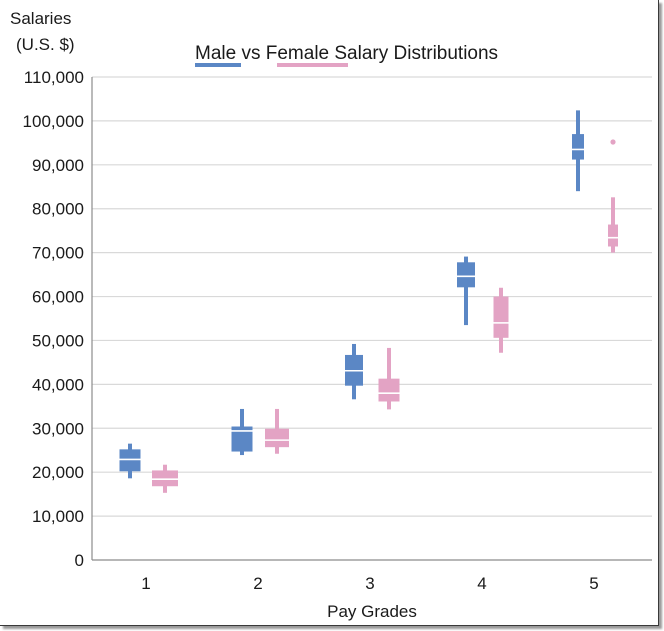 This screenshot has width=664, height=631. I want to click on y-tick-label: 70,000, so click(58, 253).